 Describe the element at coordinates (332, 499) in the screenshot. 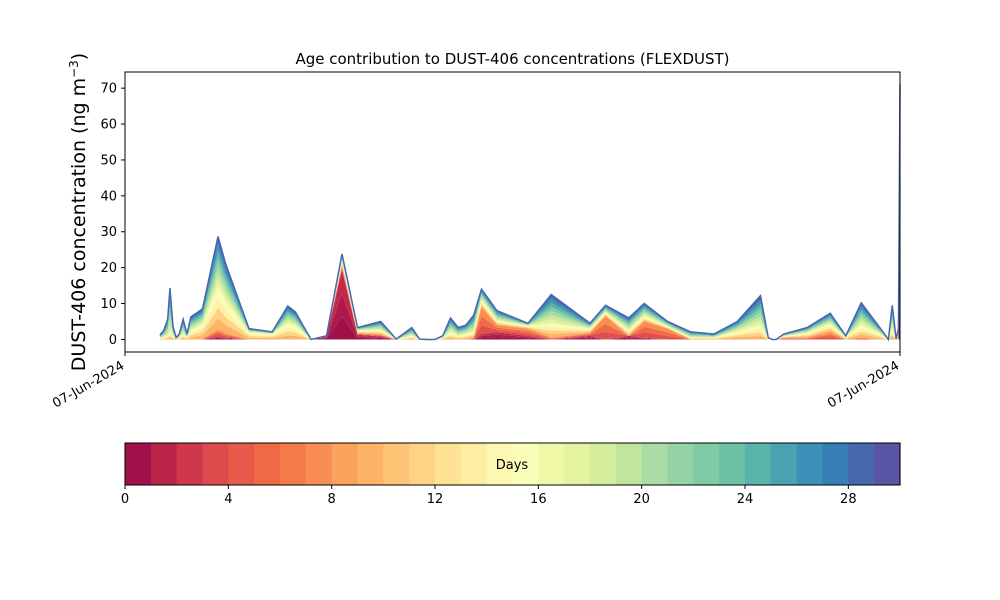

I see `colorbar-tick-label: 8` at that location.